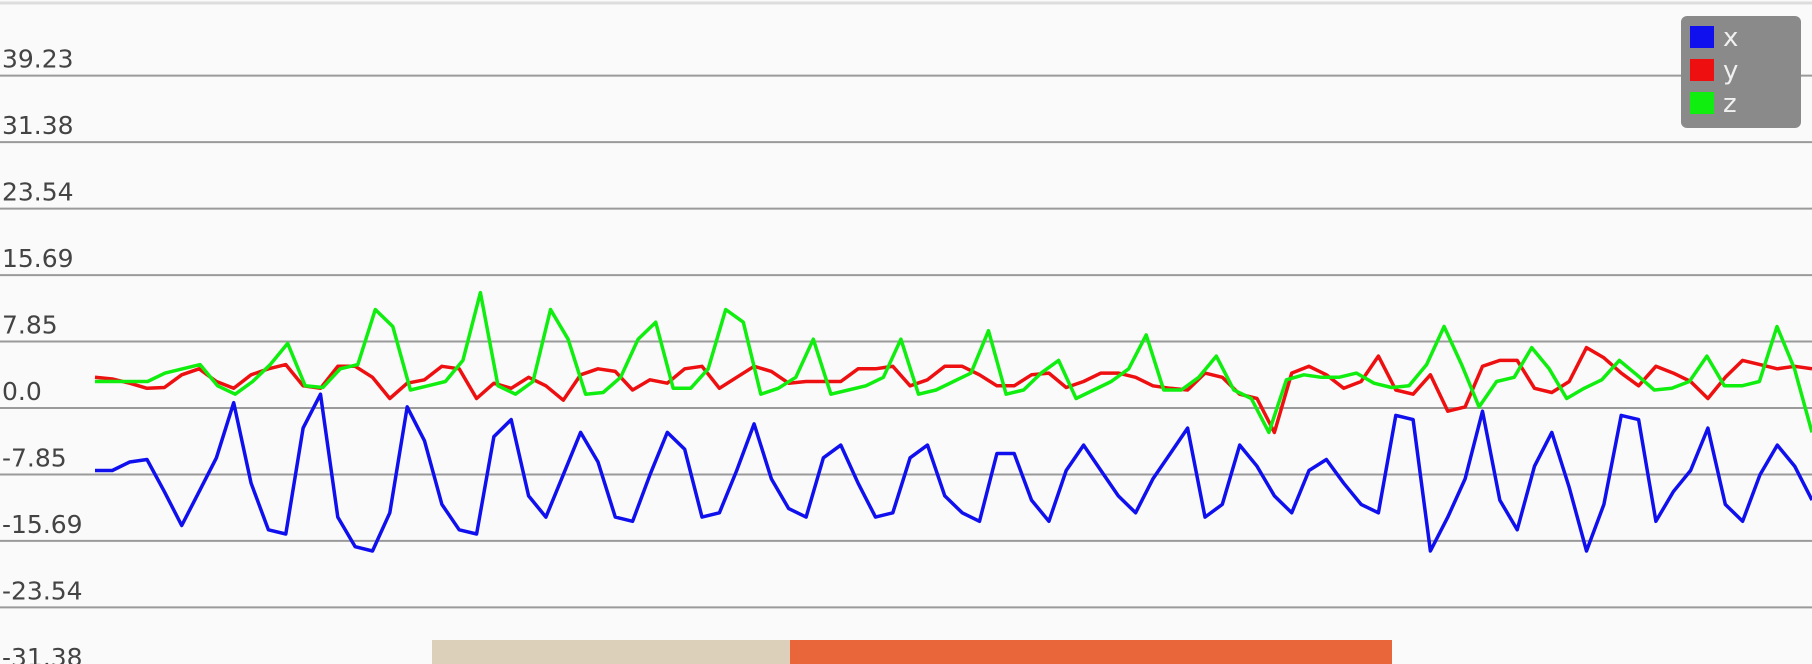 This screenshot has height=664, width=1812. I want to click on y-tick-label: -15.69, so click(42, 524).